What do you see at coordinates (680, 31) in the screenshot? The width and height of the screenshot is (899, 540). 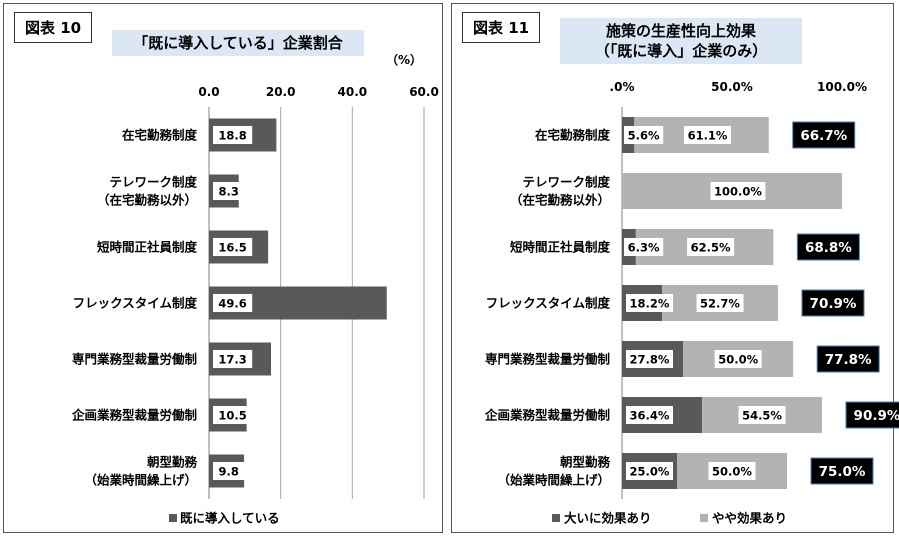 I see `chart-title-right-line-1: 施策の生産性向上効果` at bounding box center [680, 31].